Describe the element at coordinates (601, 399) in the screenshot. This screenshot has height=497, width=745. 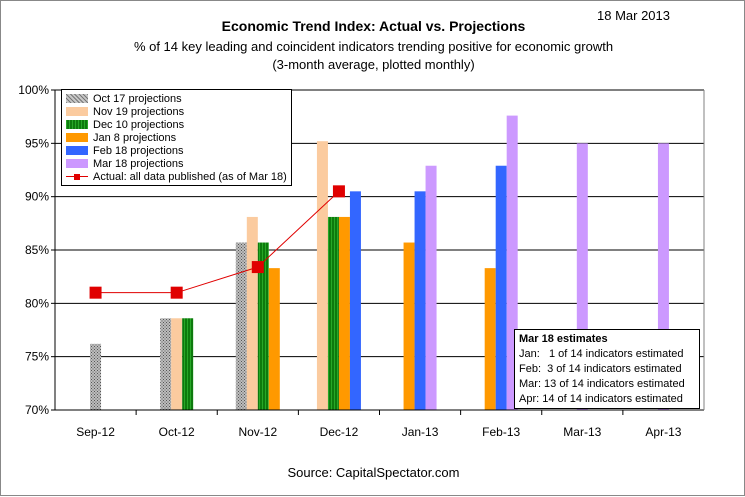
I see `estimates-line-apr: Apr: 14 of 14 indicators estimated` at that location.